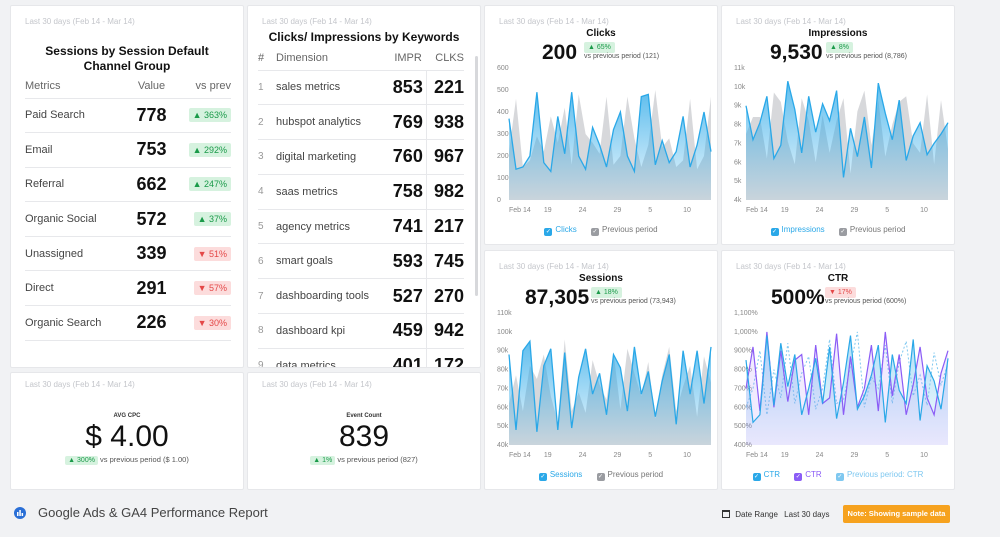 Image resolution: width=1000 pixels, height=537 pixels. Describe the element at coordinates (151, 323) in the screenshot. I see `row-value: 226` at that location.